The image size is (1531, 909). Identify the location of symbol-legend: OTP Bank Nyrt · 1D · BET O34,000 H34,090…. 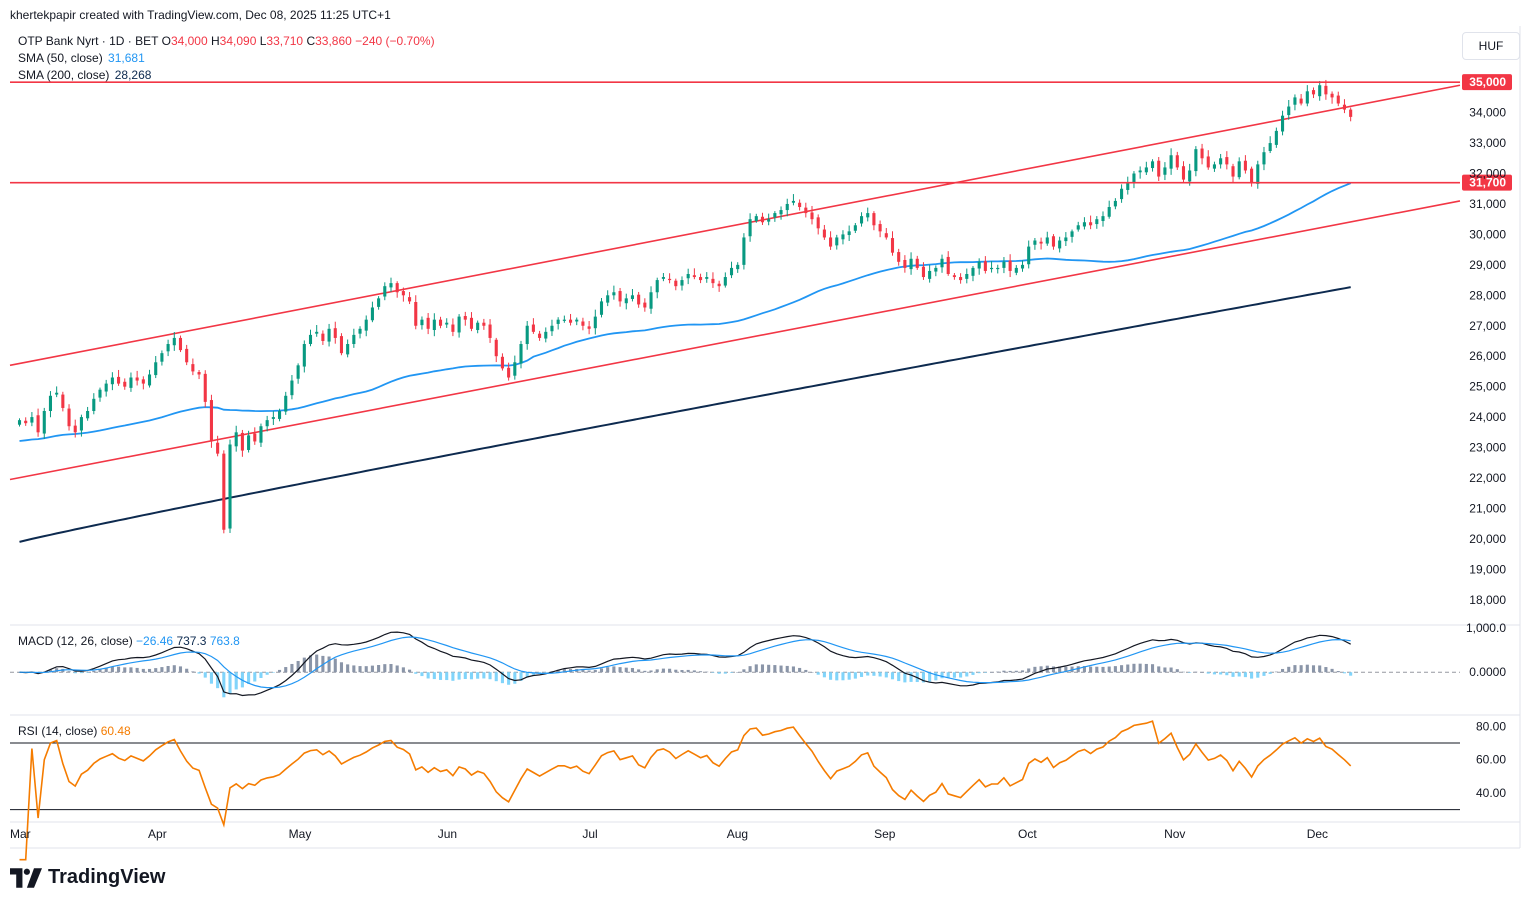
(226, 41).